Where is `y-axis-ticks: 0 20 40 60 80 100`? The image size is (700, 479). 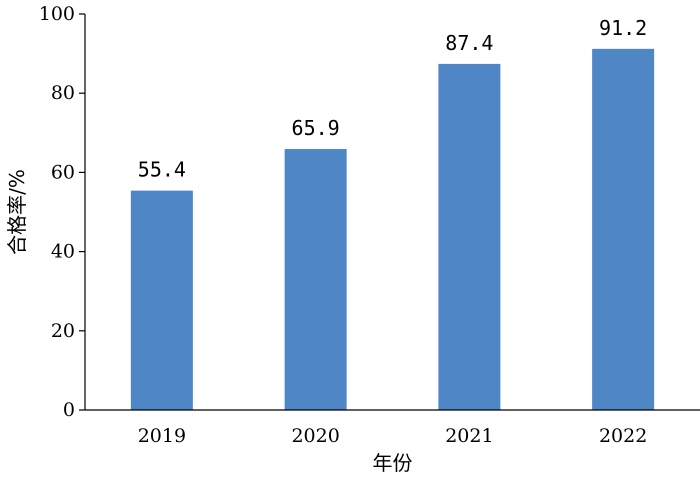
y-axis-ticks: 0 20 40 60 80 100 is located at coordinates (62, 212).